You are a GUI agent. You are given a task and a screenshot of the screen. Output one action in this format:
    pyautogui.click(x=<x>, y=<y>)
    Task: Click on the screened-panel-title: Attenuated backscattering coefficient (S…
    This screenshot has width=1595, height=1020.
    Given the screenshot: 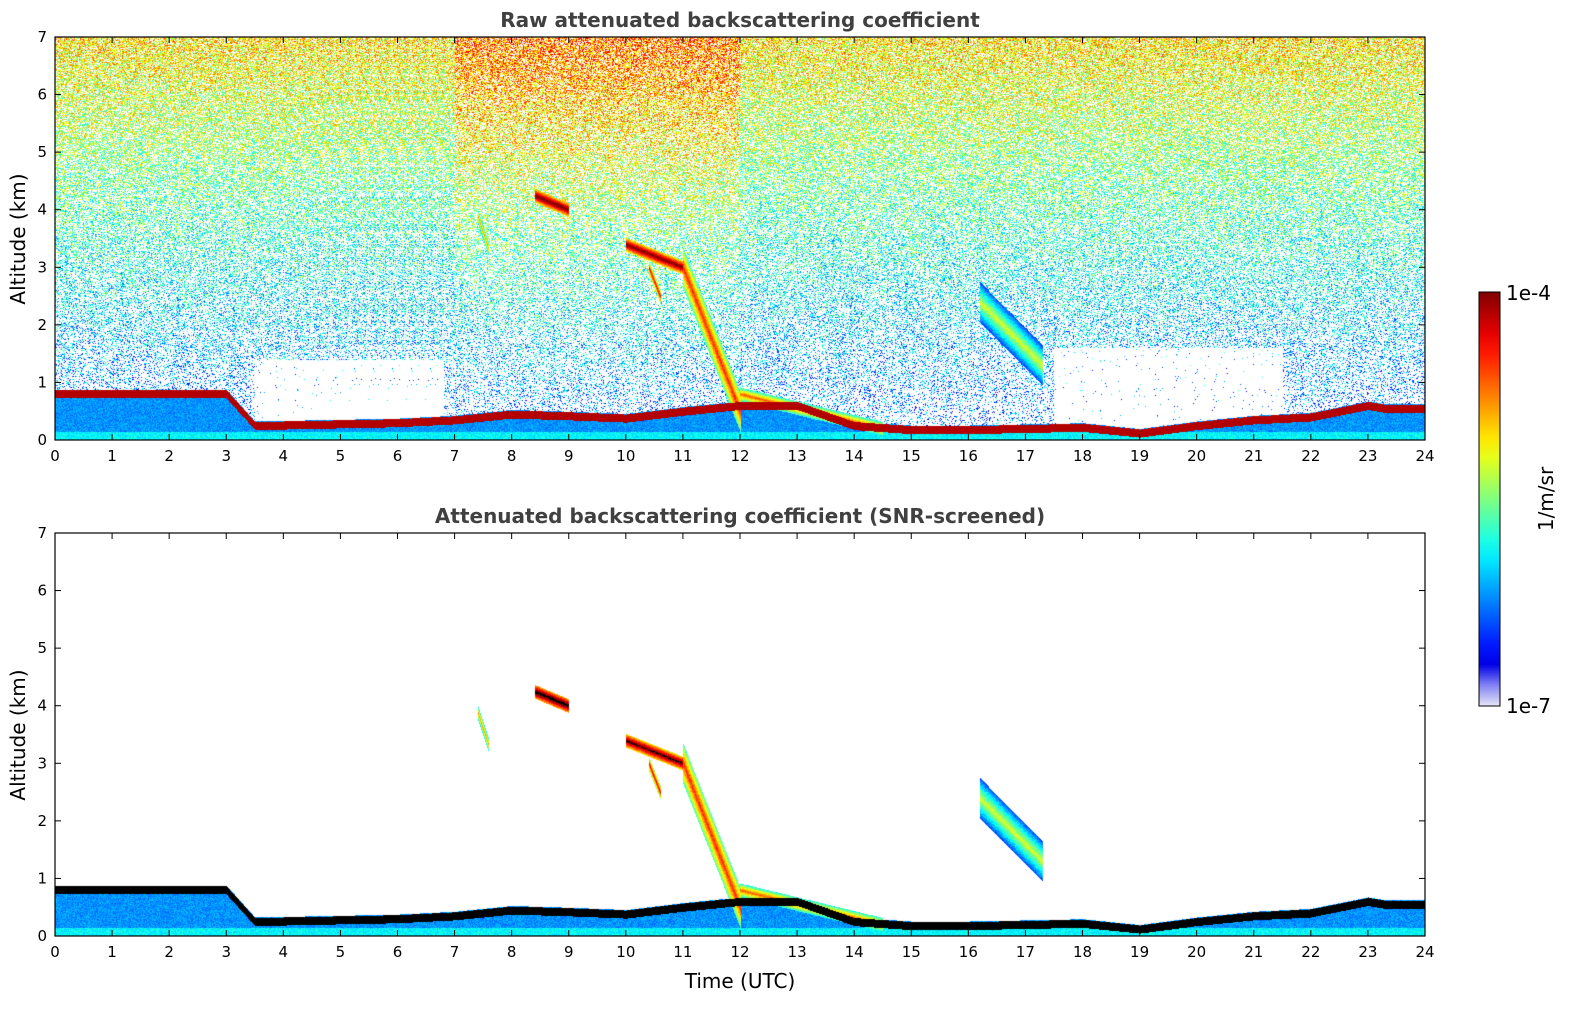 What is the action you would take?
    pyautogui.click(x=740, y=516)
    